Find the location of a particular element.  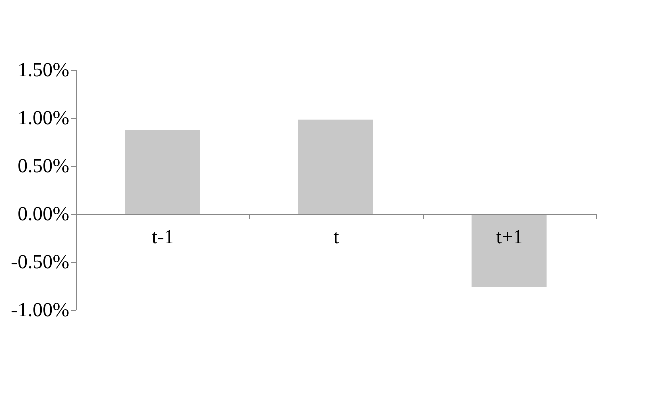

y-tick-label: 0.00% is located at coordinates (44, 215).